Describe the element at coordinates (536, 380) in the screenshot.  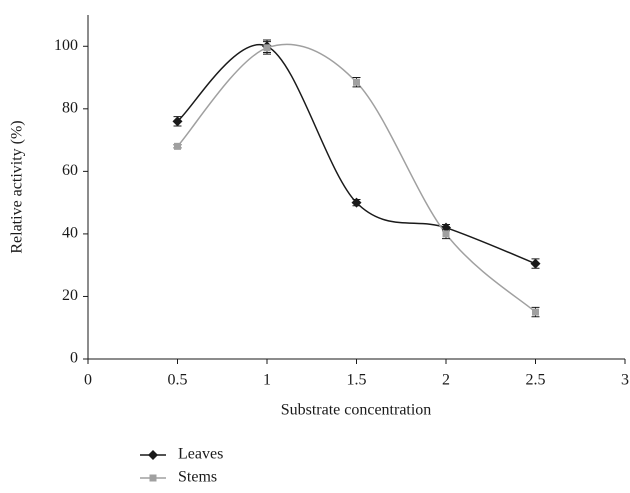
I see `x-tick-label: 2.5` at that location.